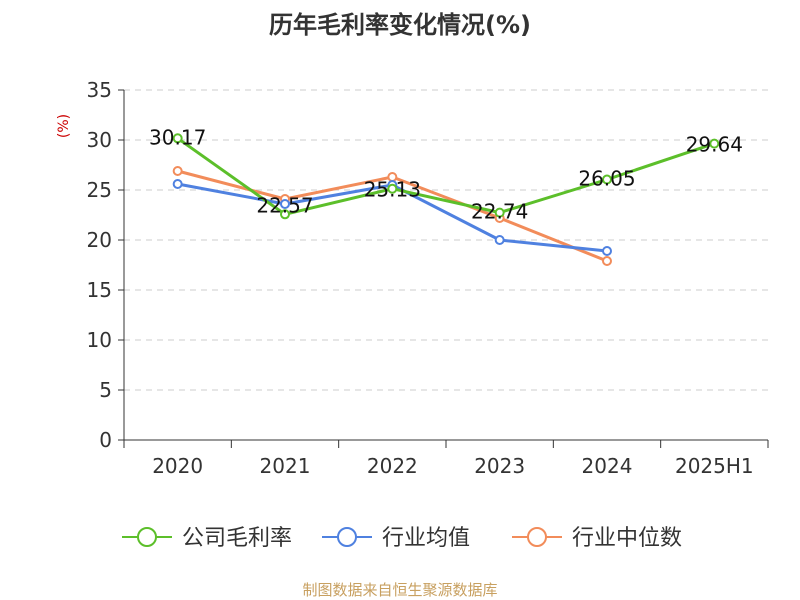  I want to click on x-tick-label: 2022, so click(392, 466).